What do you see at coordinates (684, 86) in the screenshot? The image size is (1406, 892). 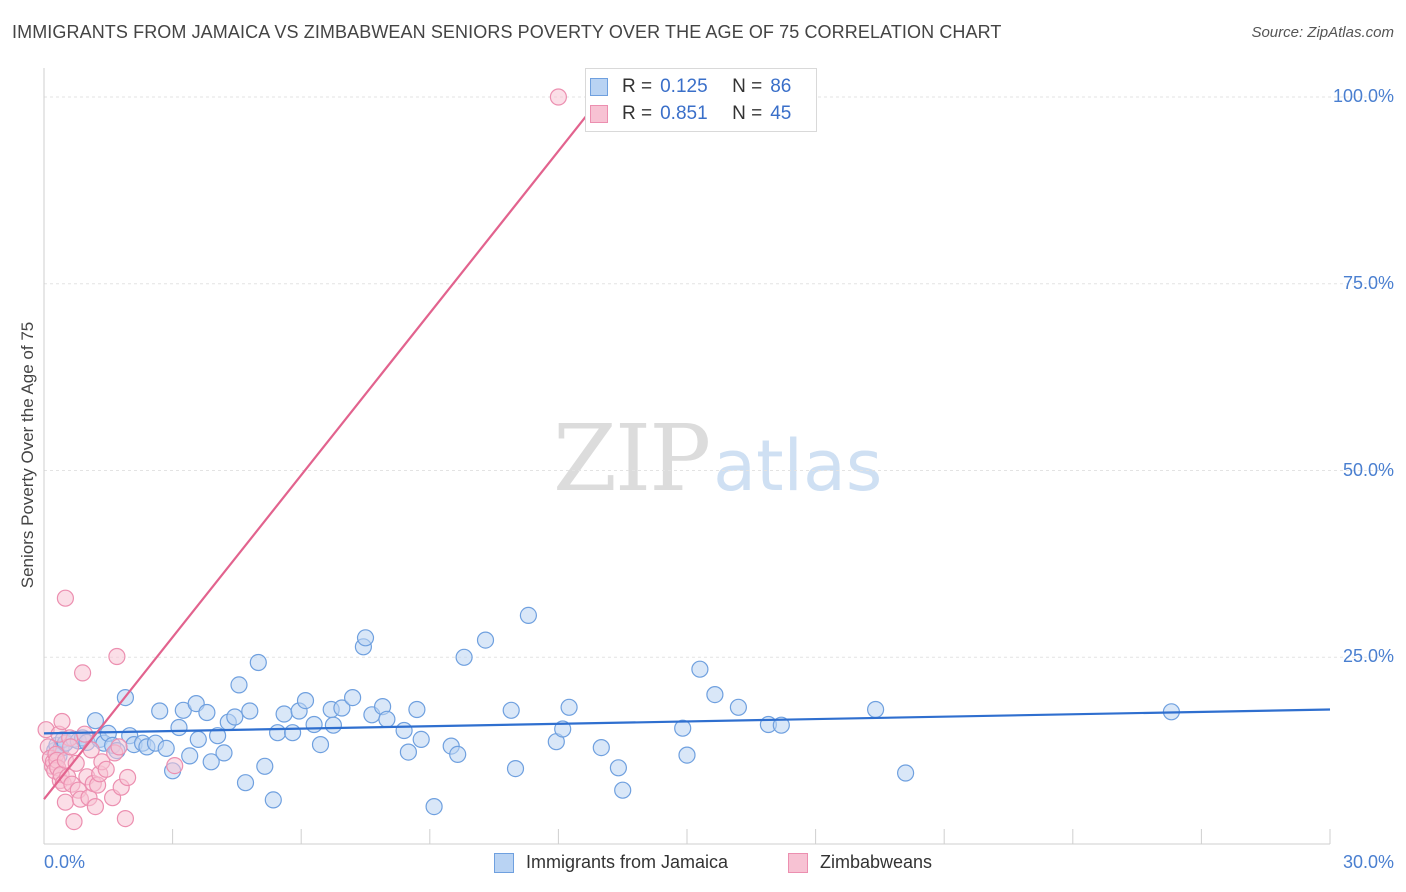 I see `legend-r-value-jamaica: 0.125` at bounding box center [684, 86].